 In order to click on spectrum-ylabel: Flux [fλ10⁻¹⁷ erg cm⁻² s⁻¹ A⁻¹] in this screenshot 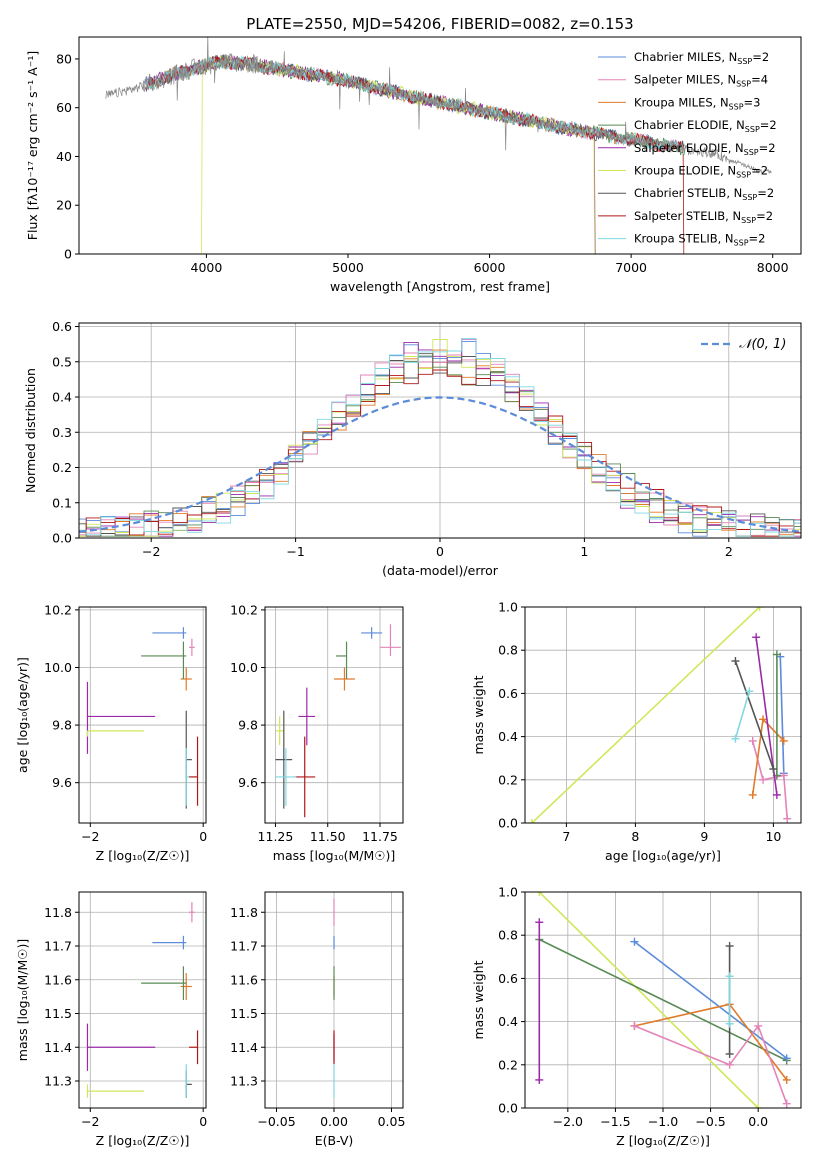, I will do `click(32, 145)`.